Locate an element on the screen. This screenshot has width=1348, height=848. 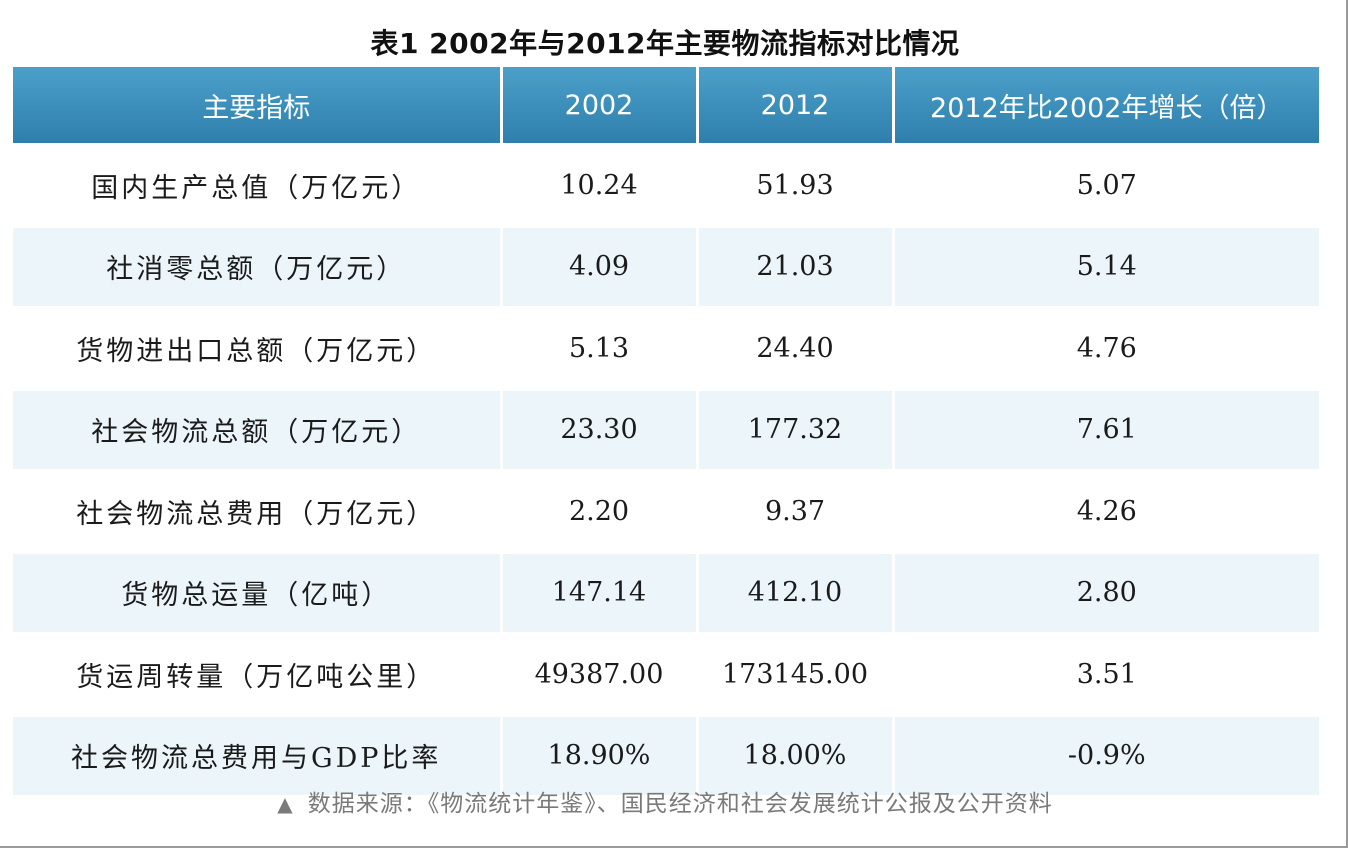
table-row: 货物进出口总额（万亿元） 5.13 24.40 4.76 is located at coordinates (666, 348).